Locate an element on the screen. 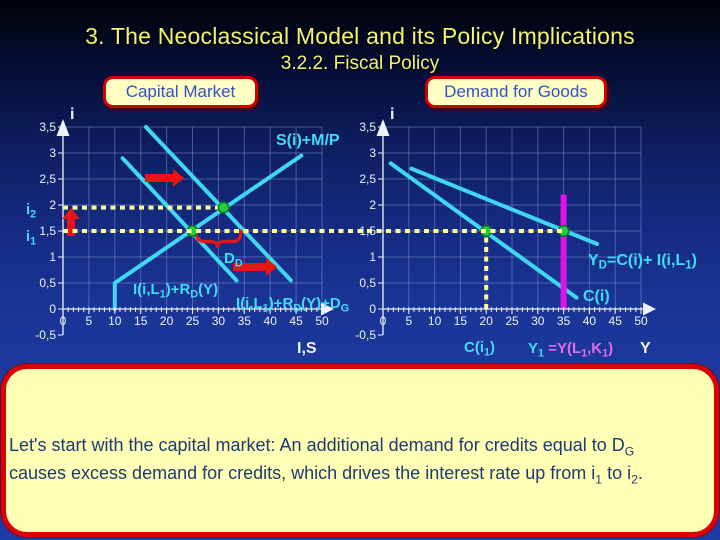 Image resolution: width=720 pixels, height=540 pixels. tick-label: 1,5 is located at coordinates (47, 231).